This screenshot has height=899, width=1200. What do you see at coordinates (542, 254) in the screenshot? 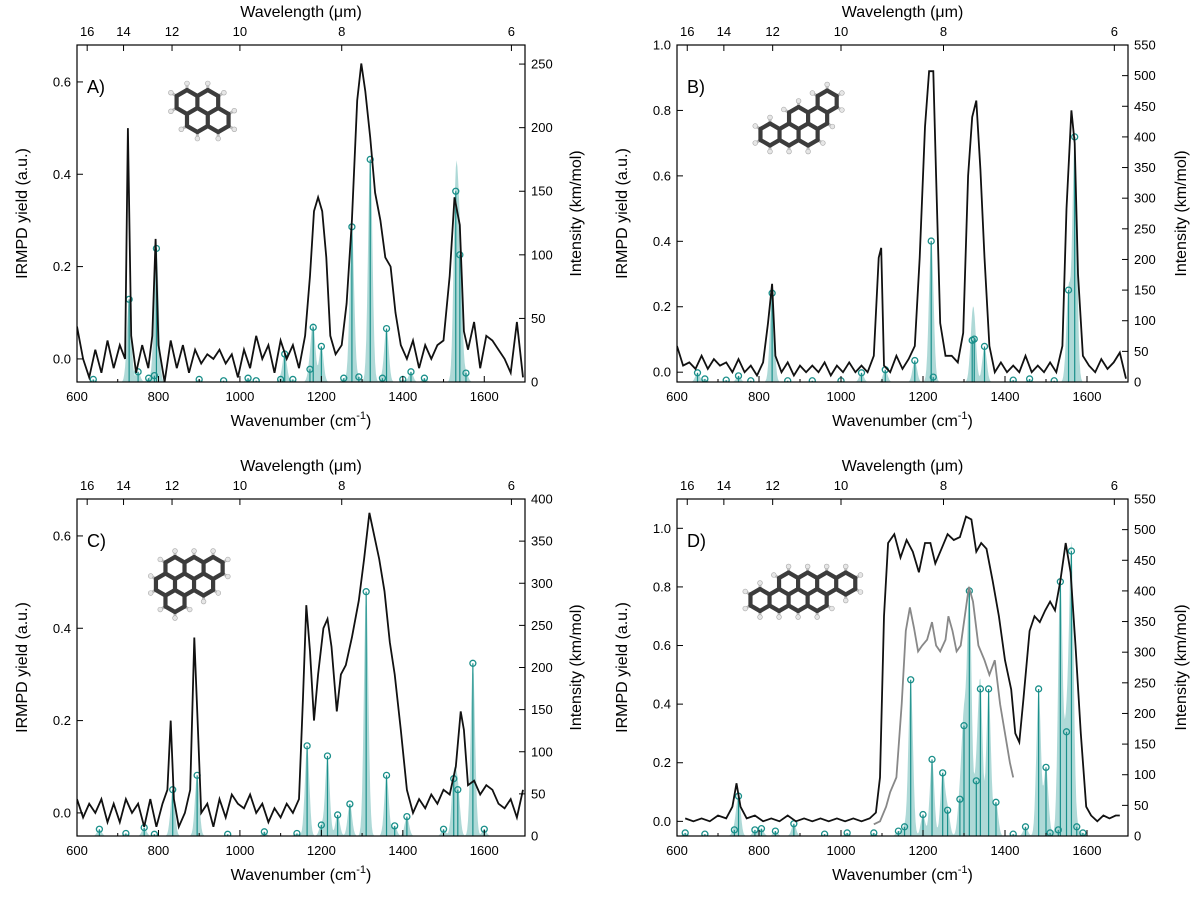
I see `y2-tick-label: 100` at bounding box center [542, 254].